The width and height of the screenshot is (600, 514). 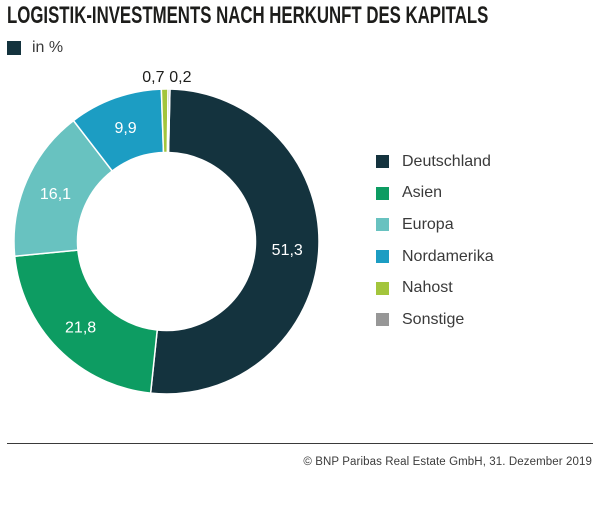 I want to click on slice-value-nahost: 0,7, so click(x=153, y=77).